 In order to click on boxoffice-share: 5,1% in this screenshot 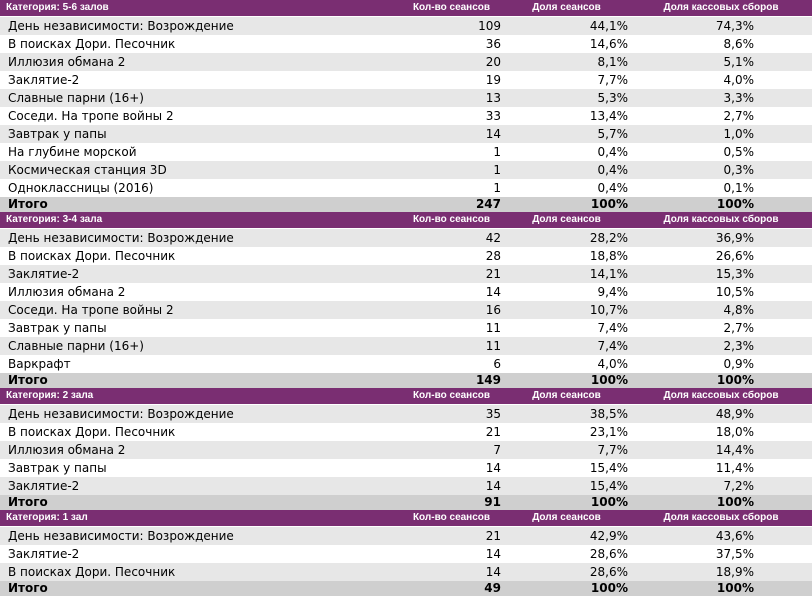, I will do `click(721, 62)`.